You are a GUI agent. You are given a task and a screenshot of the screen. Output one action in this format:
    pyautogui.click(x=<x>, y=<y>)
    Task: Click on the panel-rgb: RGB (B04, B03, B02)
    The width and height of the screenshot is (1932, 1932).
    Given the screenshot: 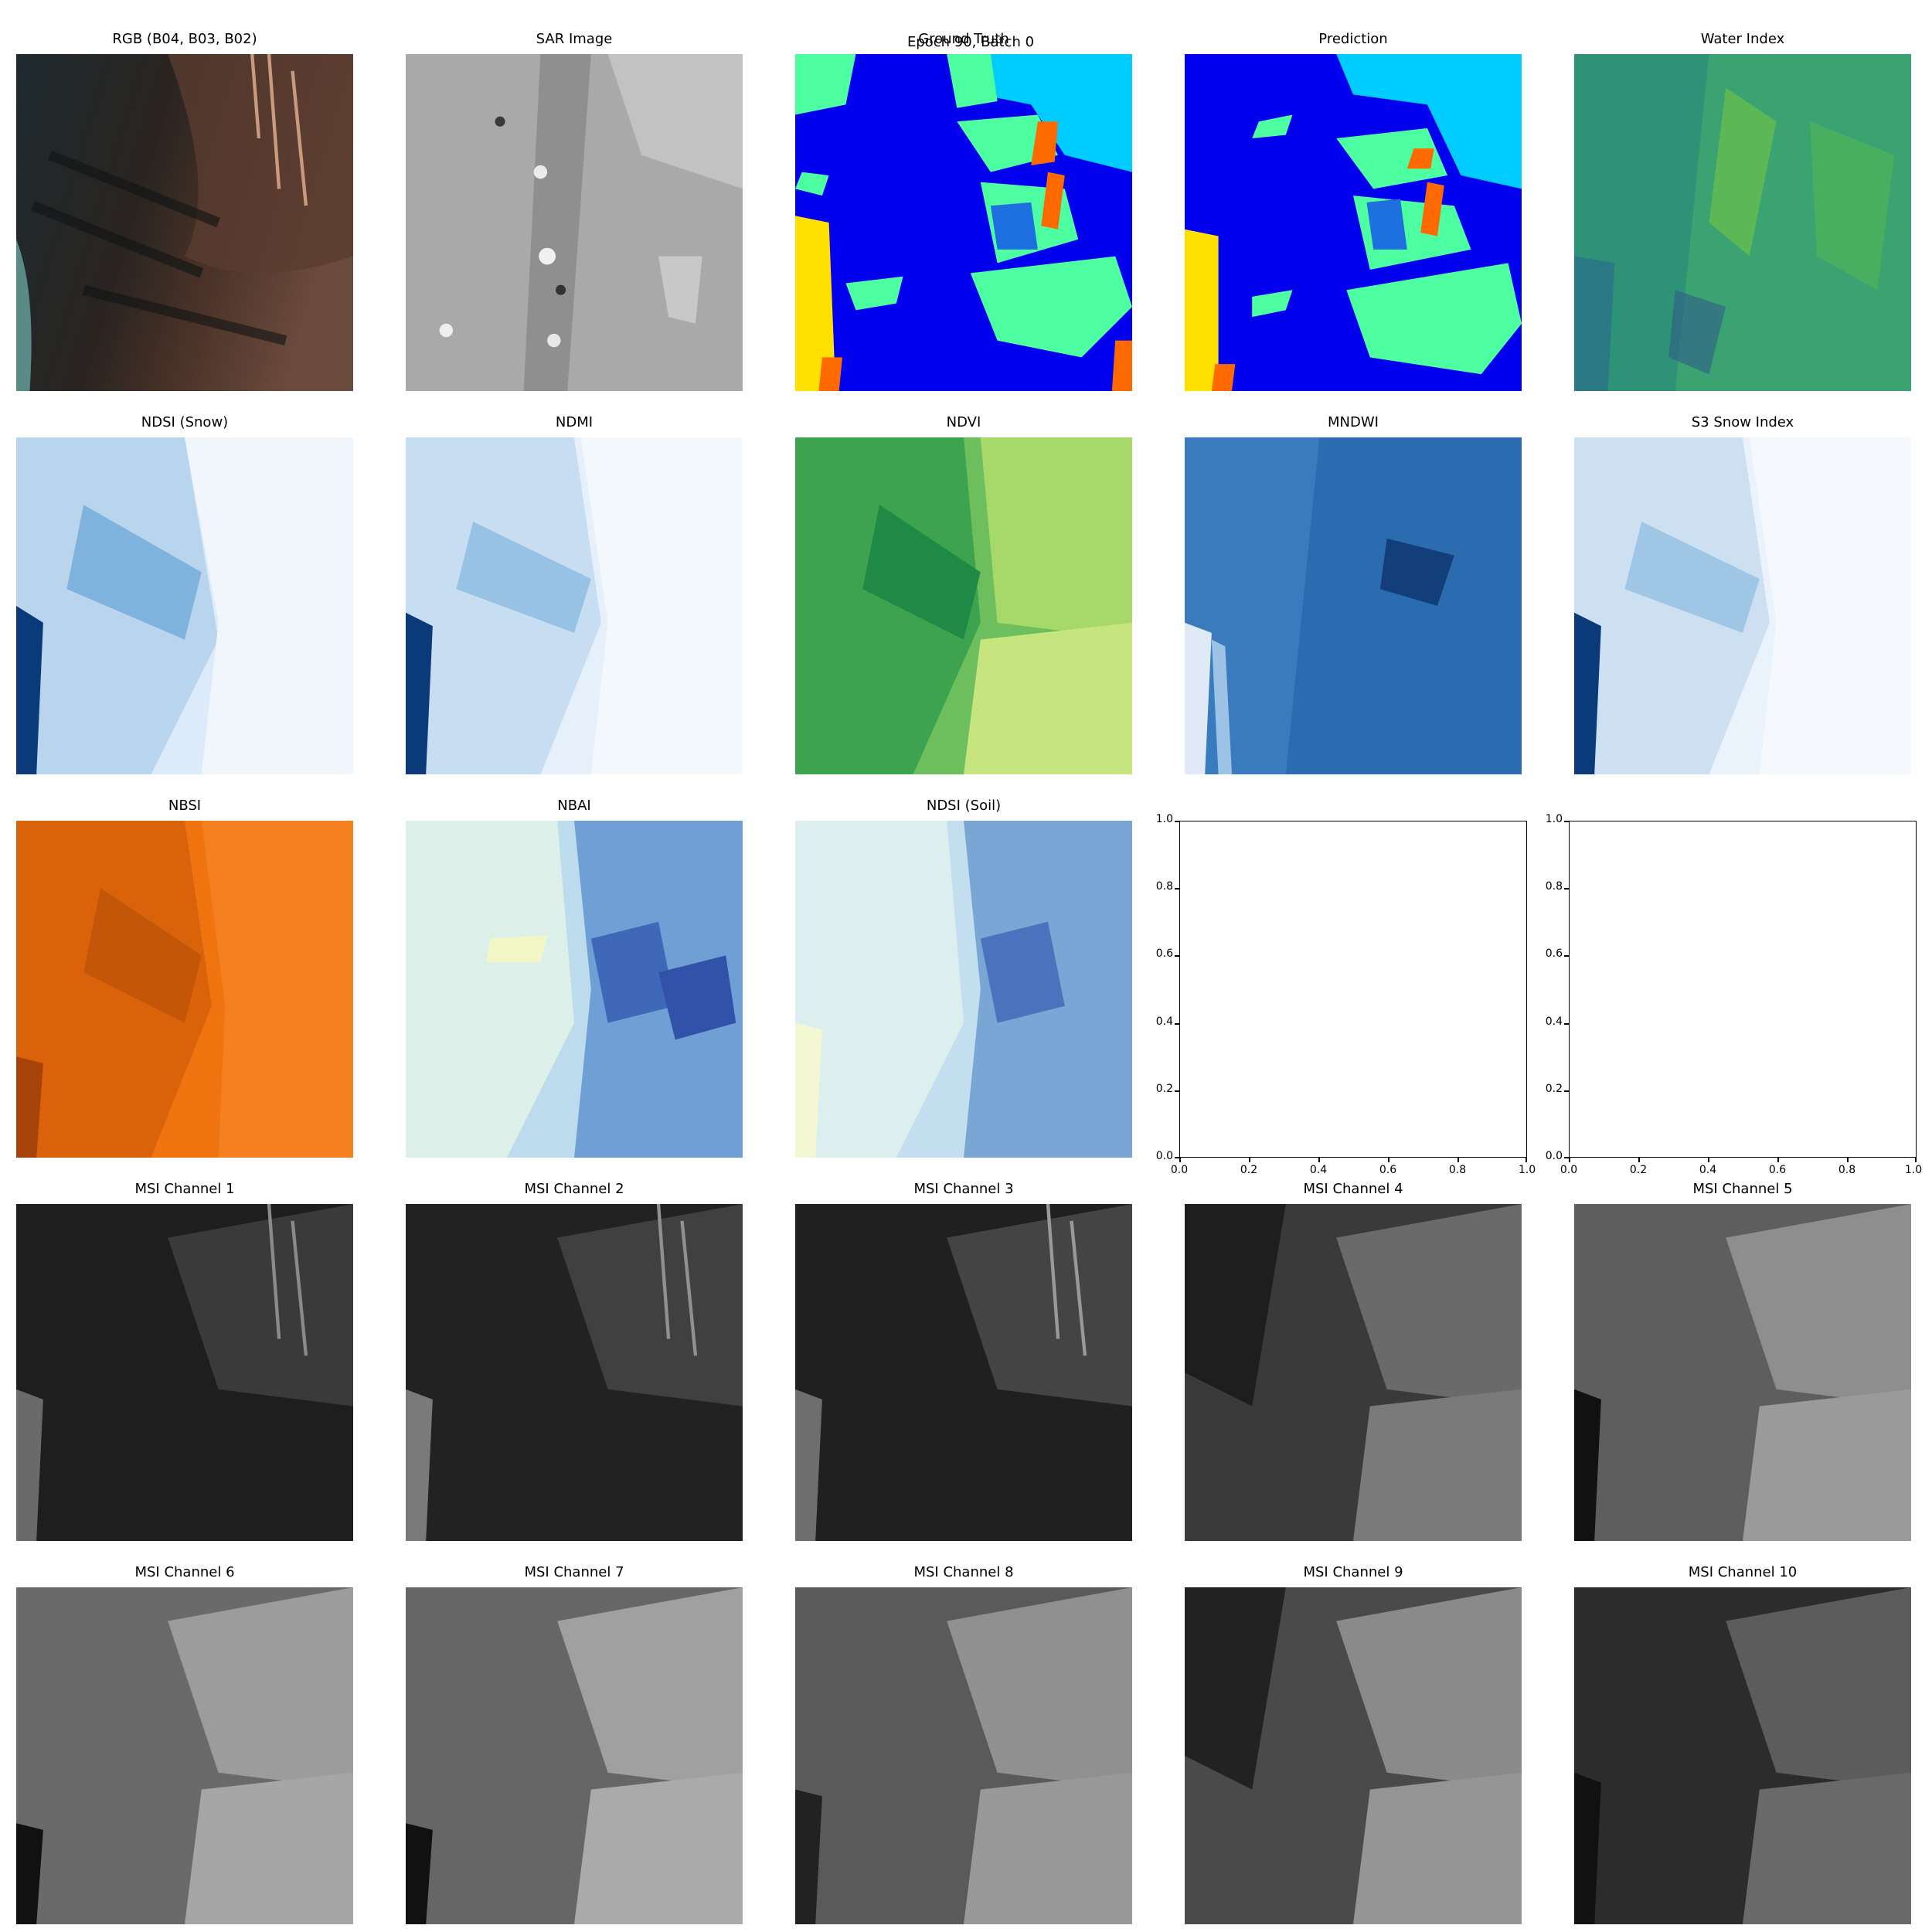 What is the action you would take?
    pyautogui.click(x=184, y=211)
    